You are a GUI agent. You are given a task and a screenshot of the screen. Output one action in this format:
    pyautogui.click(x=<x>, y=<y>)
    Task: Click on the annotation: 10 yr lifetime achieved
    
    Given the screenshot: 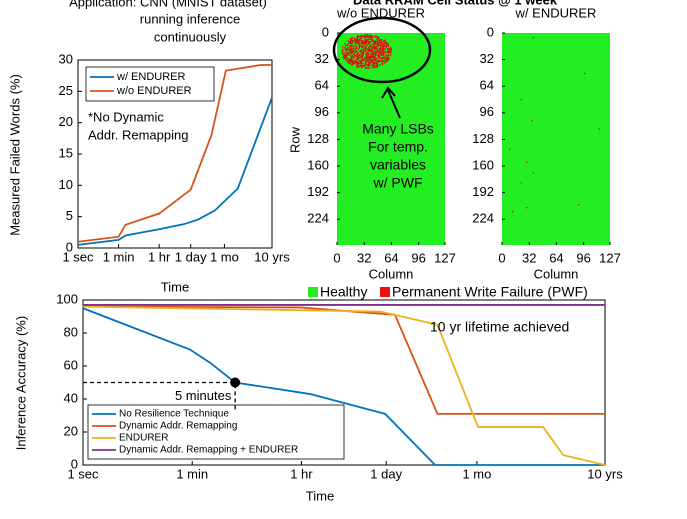 What is the action you would take?
    pyautogui.click(x=499, y=327)
    